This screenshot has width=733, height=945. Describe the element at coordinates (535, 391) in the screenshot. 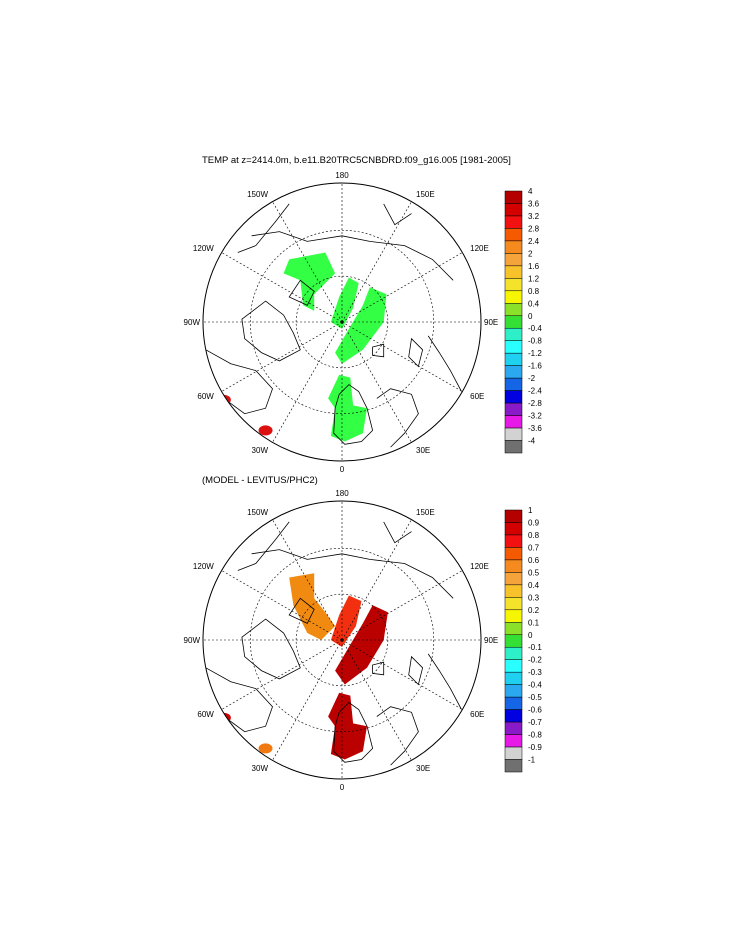

I see `colorbar-label: -2.4` at that location.